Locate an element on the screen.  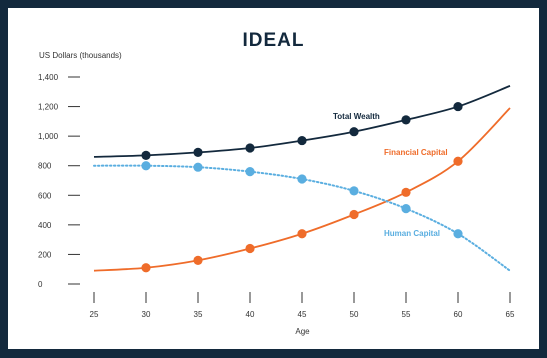
human-capital-label: Human Capital is located at coordinates (412, 233).